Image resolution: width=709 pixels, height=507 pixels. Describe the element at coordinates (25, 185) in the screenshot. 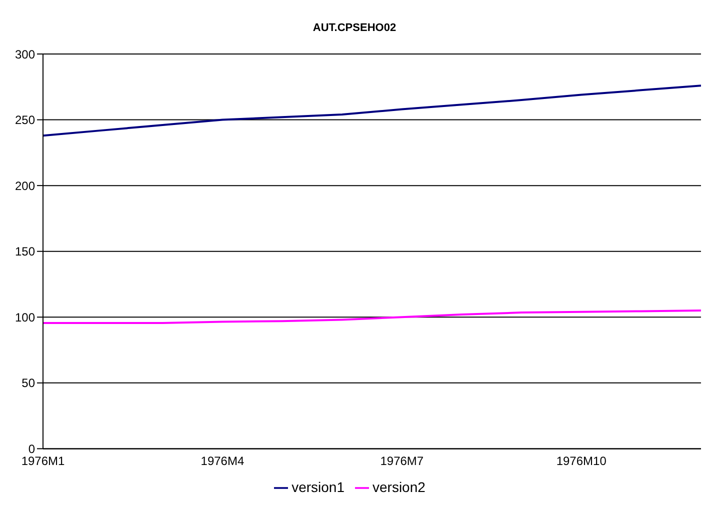

I see `y-tick-label: 200` at that location.